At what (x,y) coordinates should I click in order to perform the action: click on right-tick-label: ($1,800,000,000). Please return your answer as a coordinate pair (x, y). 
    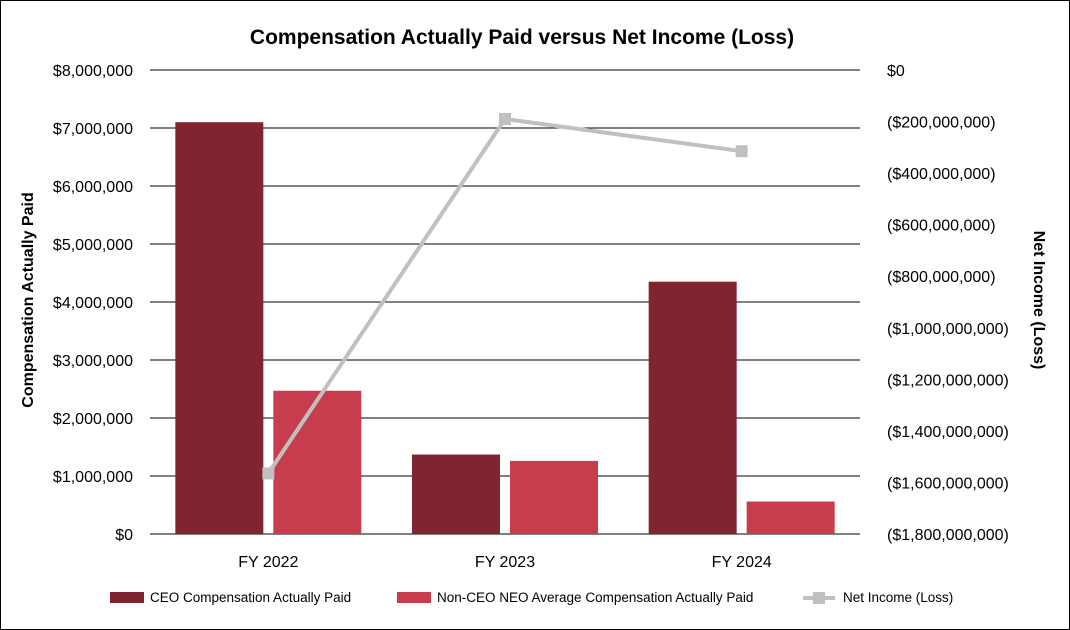
    Looking at the image, I should click on (948, 535).